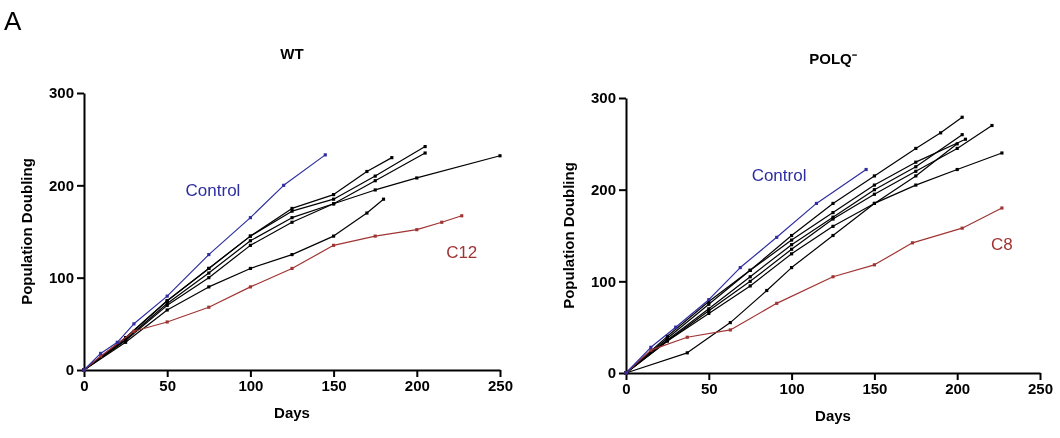 The width and height of the screenshot is (1060, 438). Describe the element at coordinates (1002, 244) in the screenshot. I see `series-label: C8` at that location.